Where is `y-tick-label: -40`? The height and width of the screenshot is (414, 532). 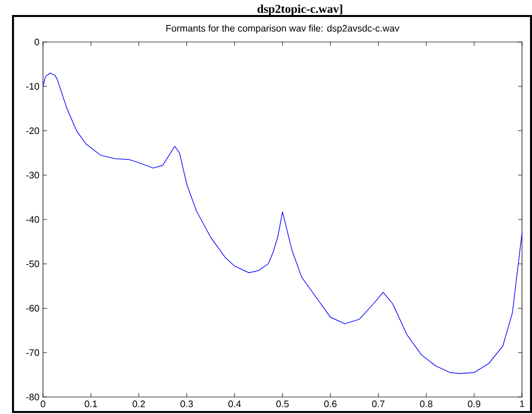
y-tick-label: -40 is located at coordinates (33, 219).